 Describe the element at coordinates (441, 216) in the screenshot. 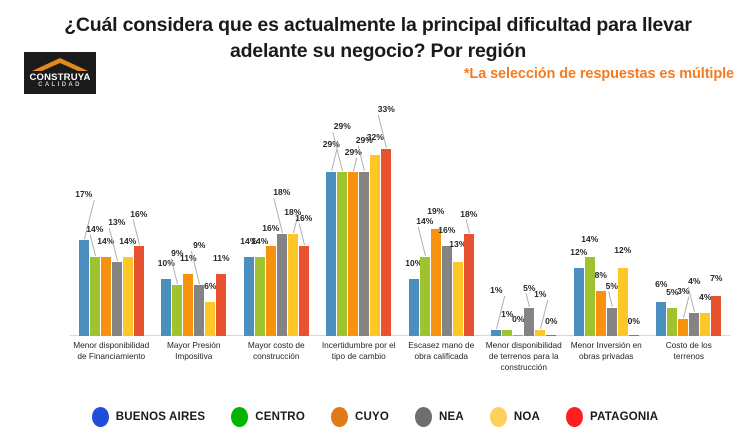

I see `bar-group: 10% 14% 19% 16% 13% 18%` at that location.